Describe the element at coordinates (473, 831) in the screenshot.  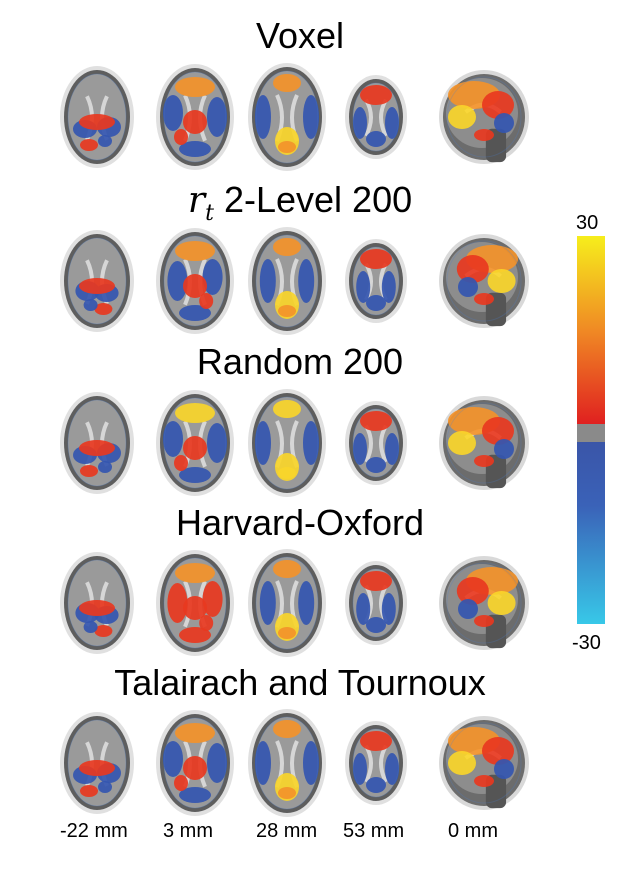
I see `slice-label: 0 mm` at that location.